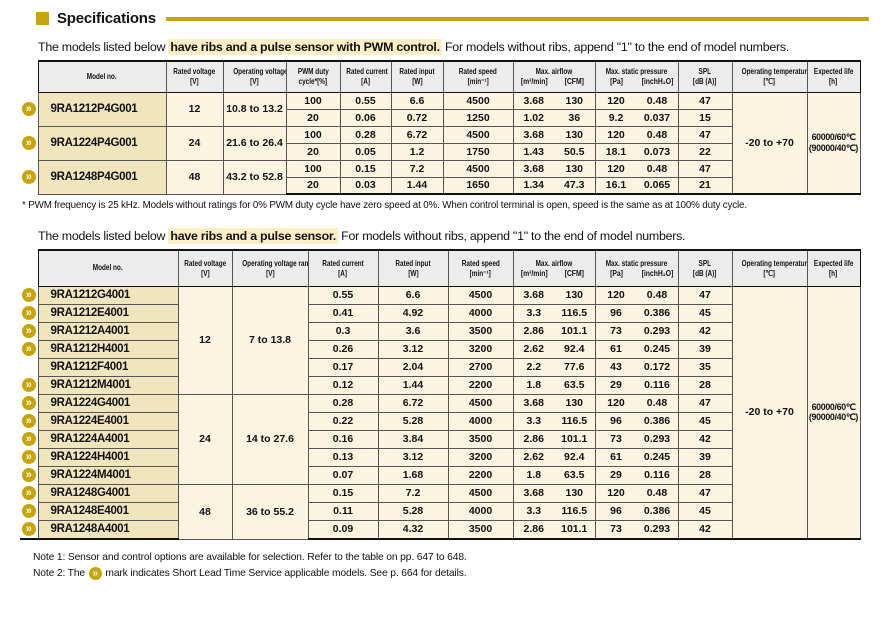 The height and width of the screenshot is (627, 889). What do you see at coordinates (554, 457) in the screenshot?
I see `max-airflow-cell: 2.62 92.4` at bounding box center [554, 457].